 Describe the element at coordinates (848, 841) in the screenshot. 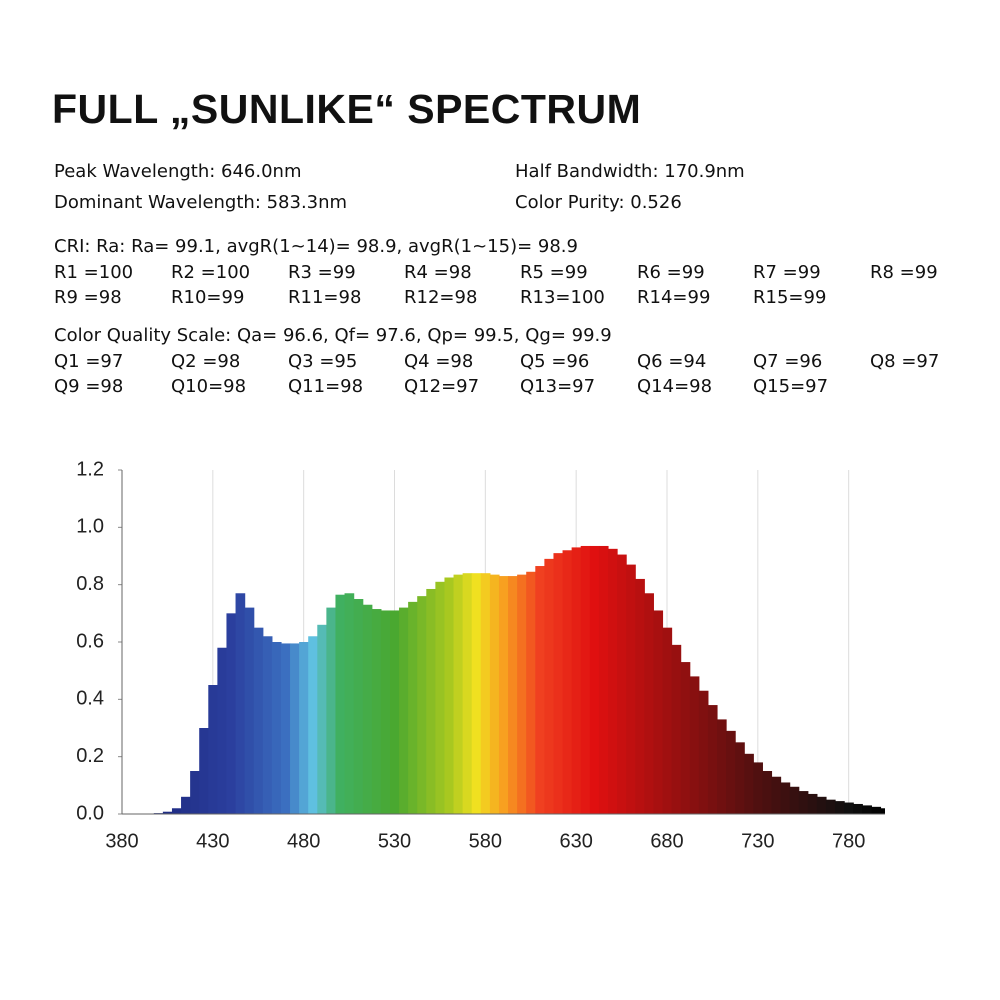

I see `x-tick-label: 780` at that location.